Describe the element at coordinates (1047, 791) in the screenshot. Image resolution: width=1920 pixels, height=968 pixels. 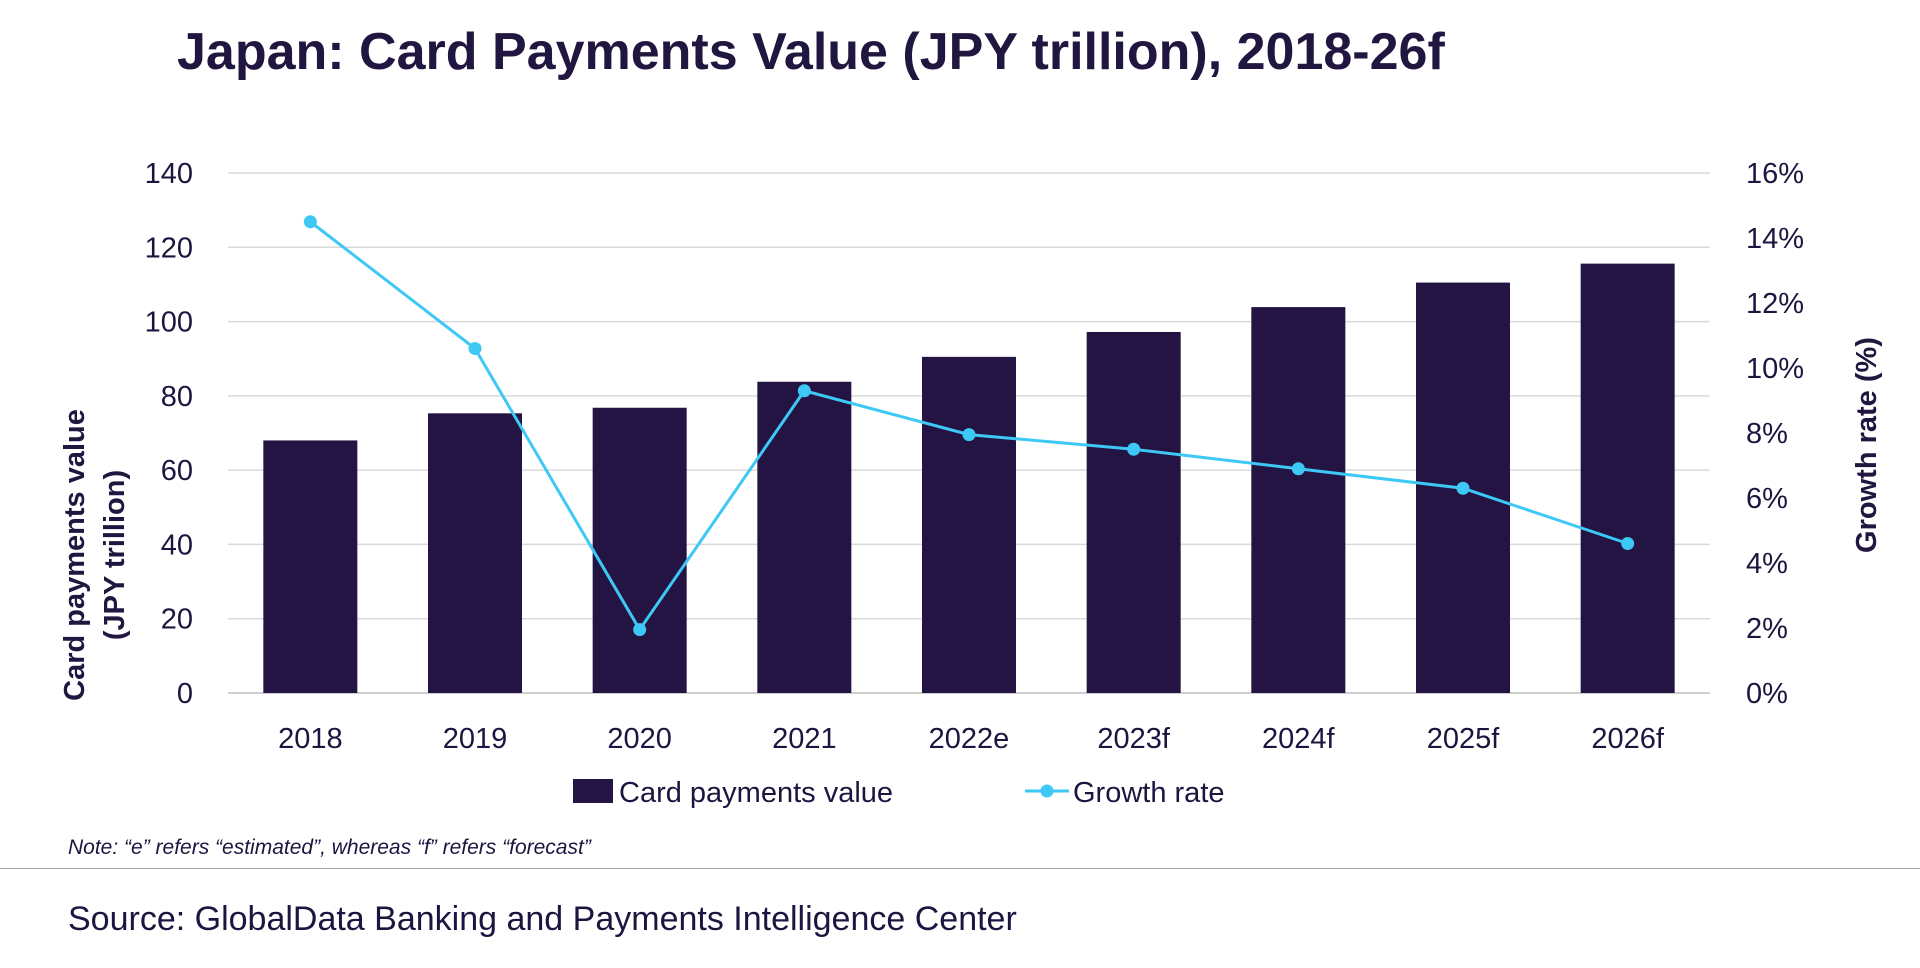
I see `legend-swatch-marker` at that location.